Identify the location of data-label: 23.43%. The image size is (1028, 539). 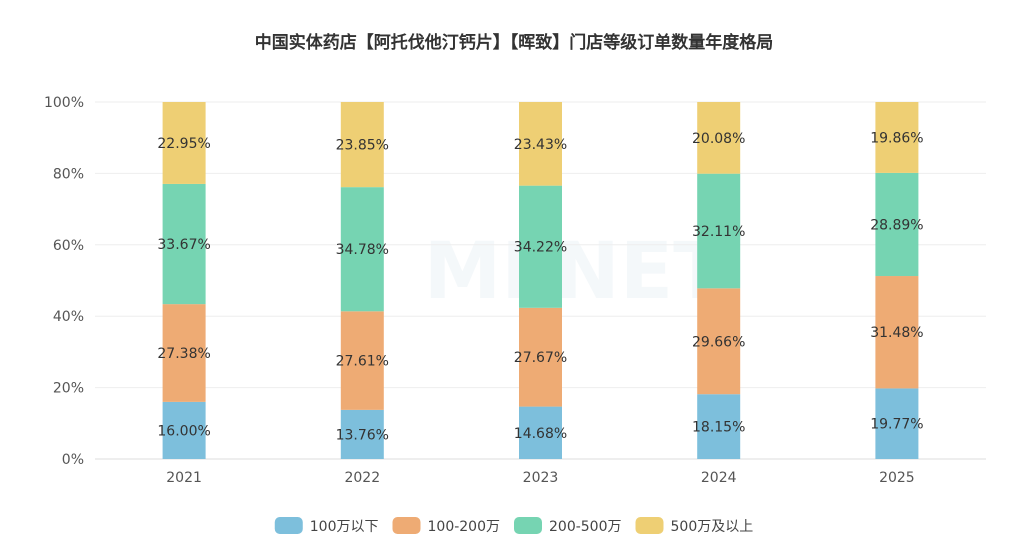
(540, 145).